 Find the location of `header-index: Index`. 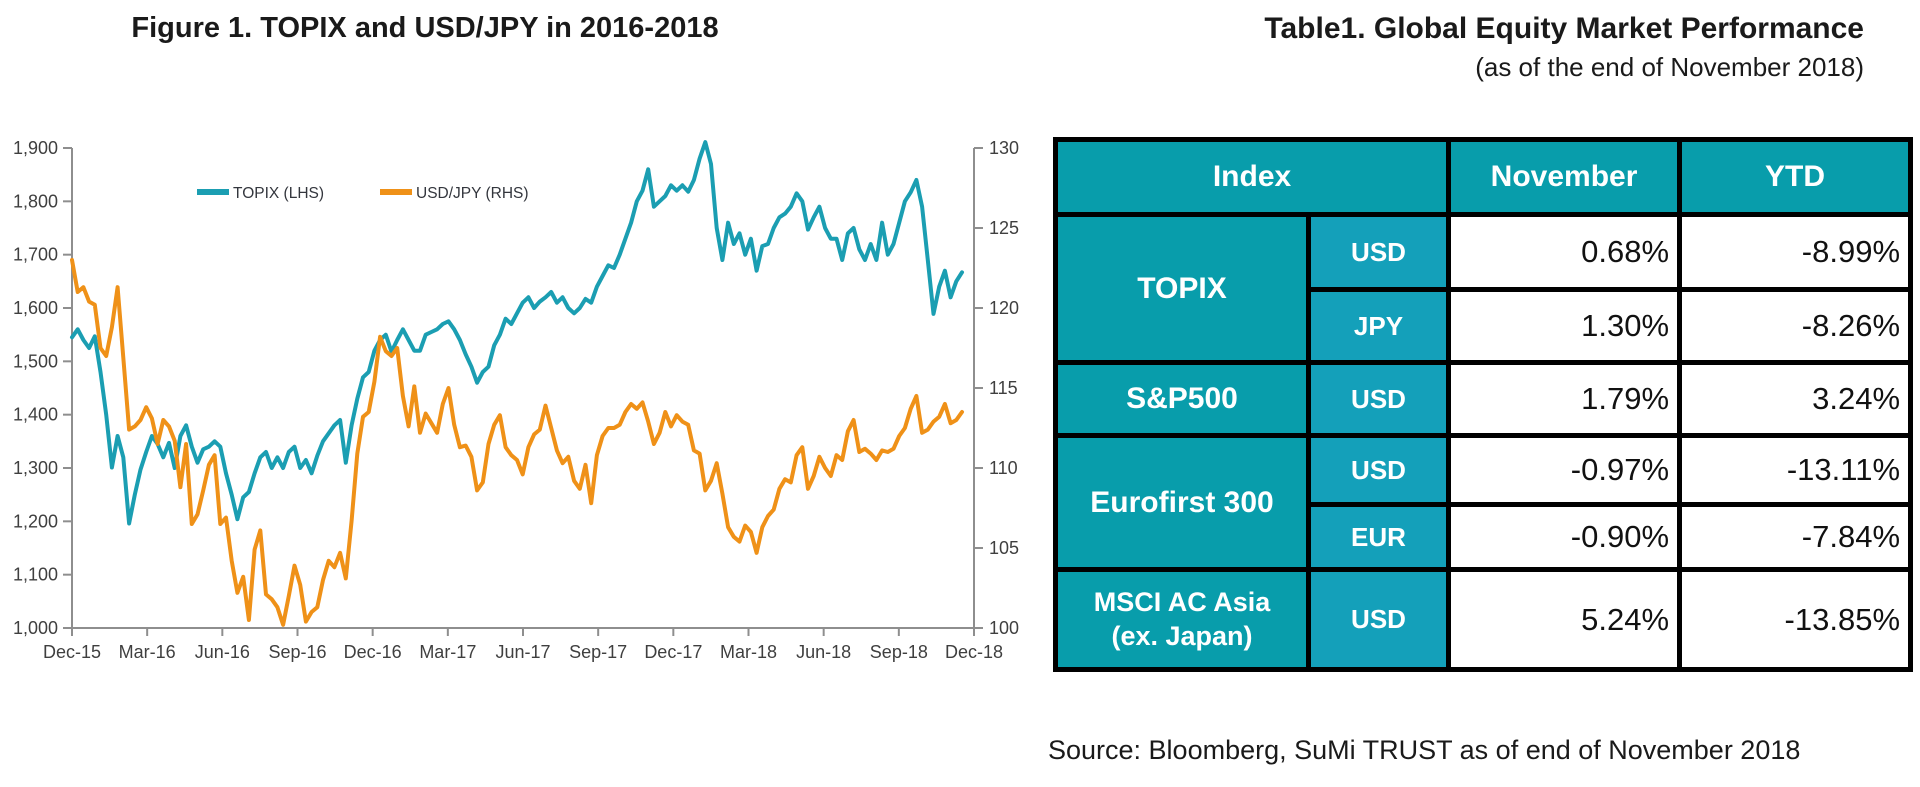

header-index: Index is located at coordinates (1252, 177).